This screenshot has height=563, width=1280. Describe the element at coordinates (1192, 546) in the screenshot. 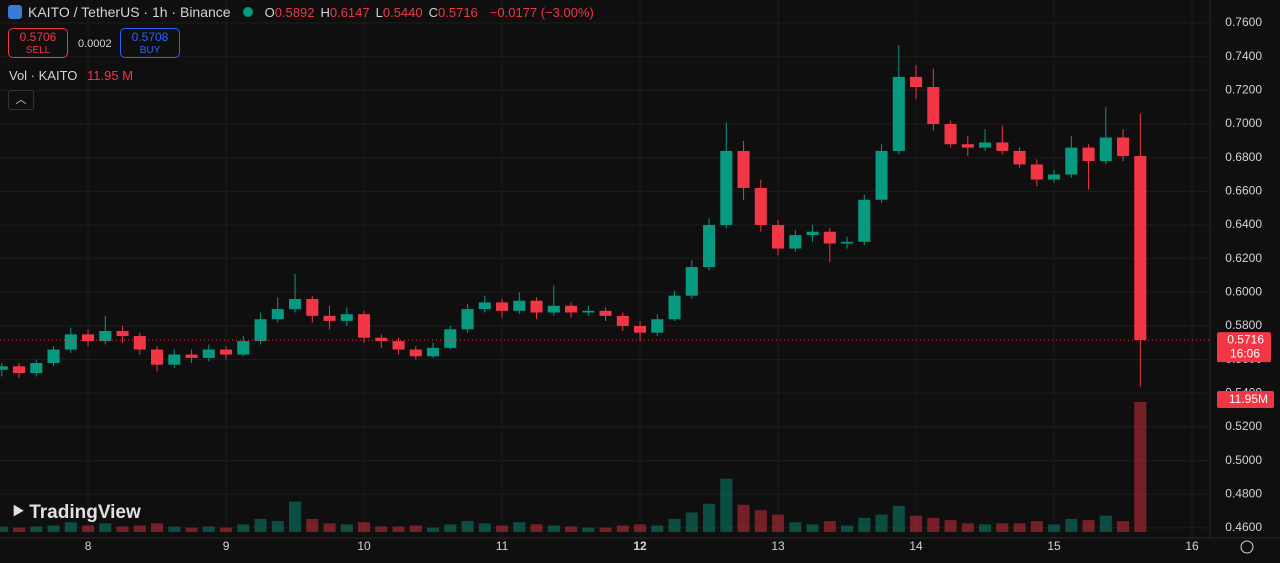

I see `x-tick-label: 16` at that location.